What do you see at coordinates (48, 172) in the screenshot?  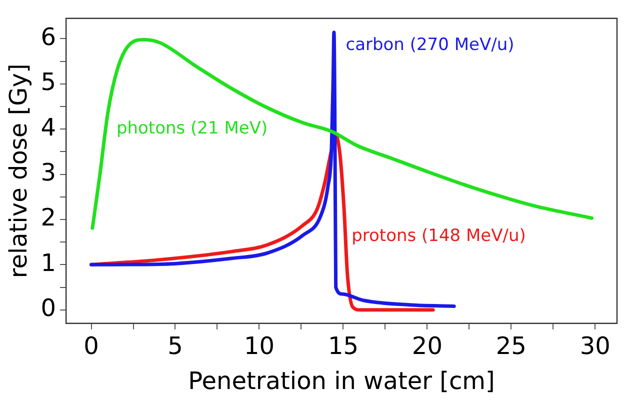 I see `y-tick-label: 3` at bounding box center [48, 172].